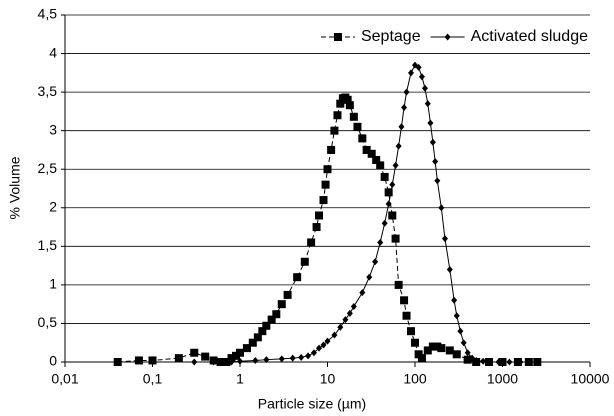  Describe the element at coordinates (328, 379) in the screenshot. I see `x-tick-label: 10` at that location.